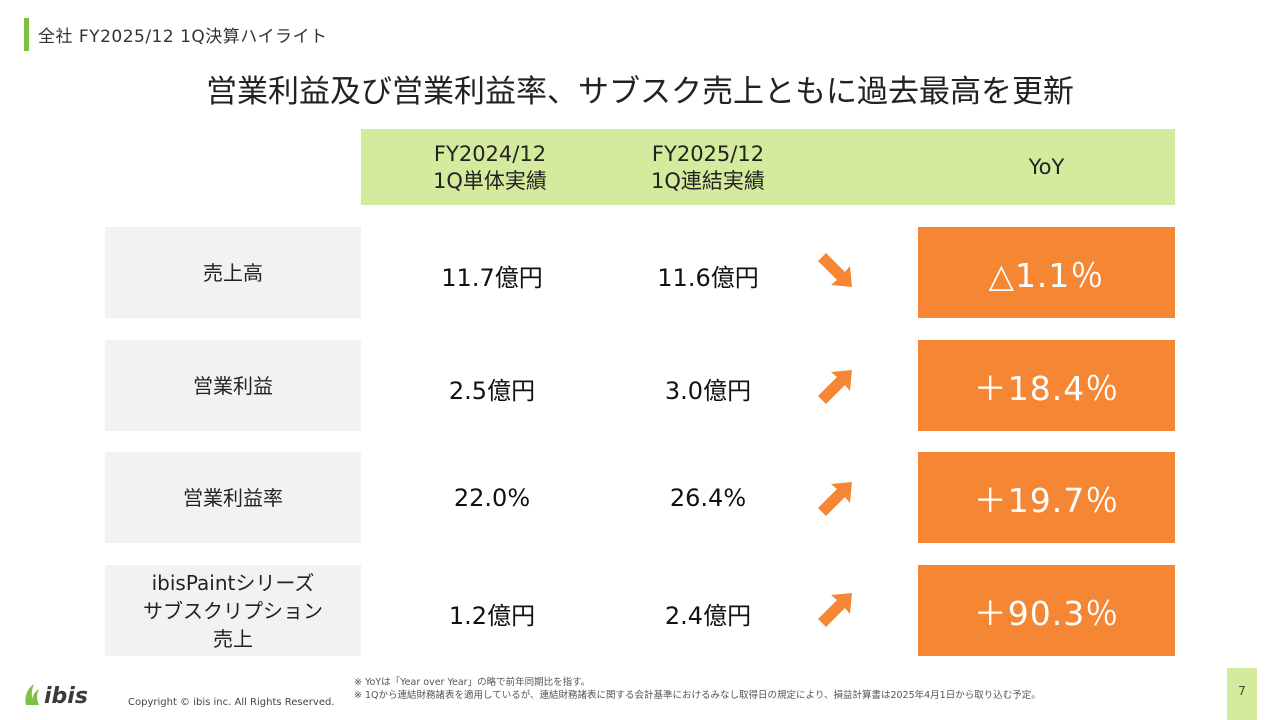 The image size is (1280, 720). What do you see at coordinates (492, 391) in the screenshot?
I see `cell-operating-profit-fy2024: 2.5億円` at bounding box center [492, 391].